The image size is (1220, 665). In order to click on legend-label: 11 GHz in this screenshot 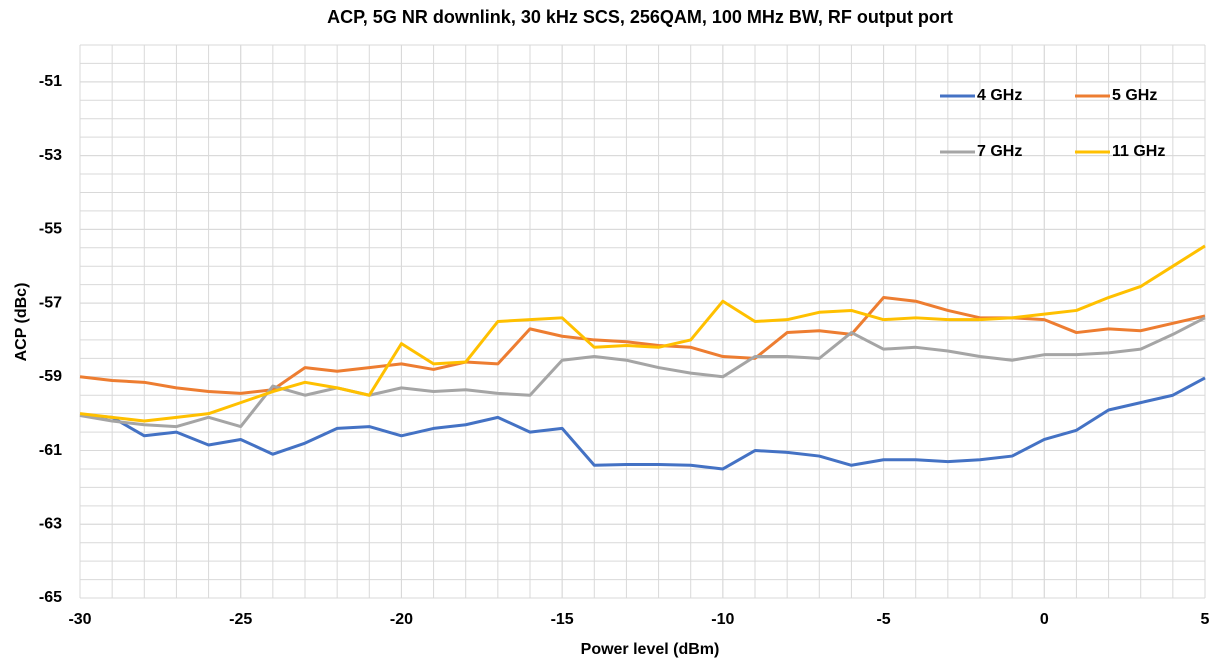, I will do `click(1138, 151)`.